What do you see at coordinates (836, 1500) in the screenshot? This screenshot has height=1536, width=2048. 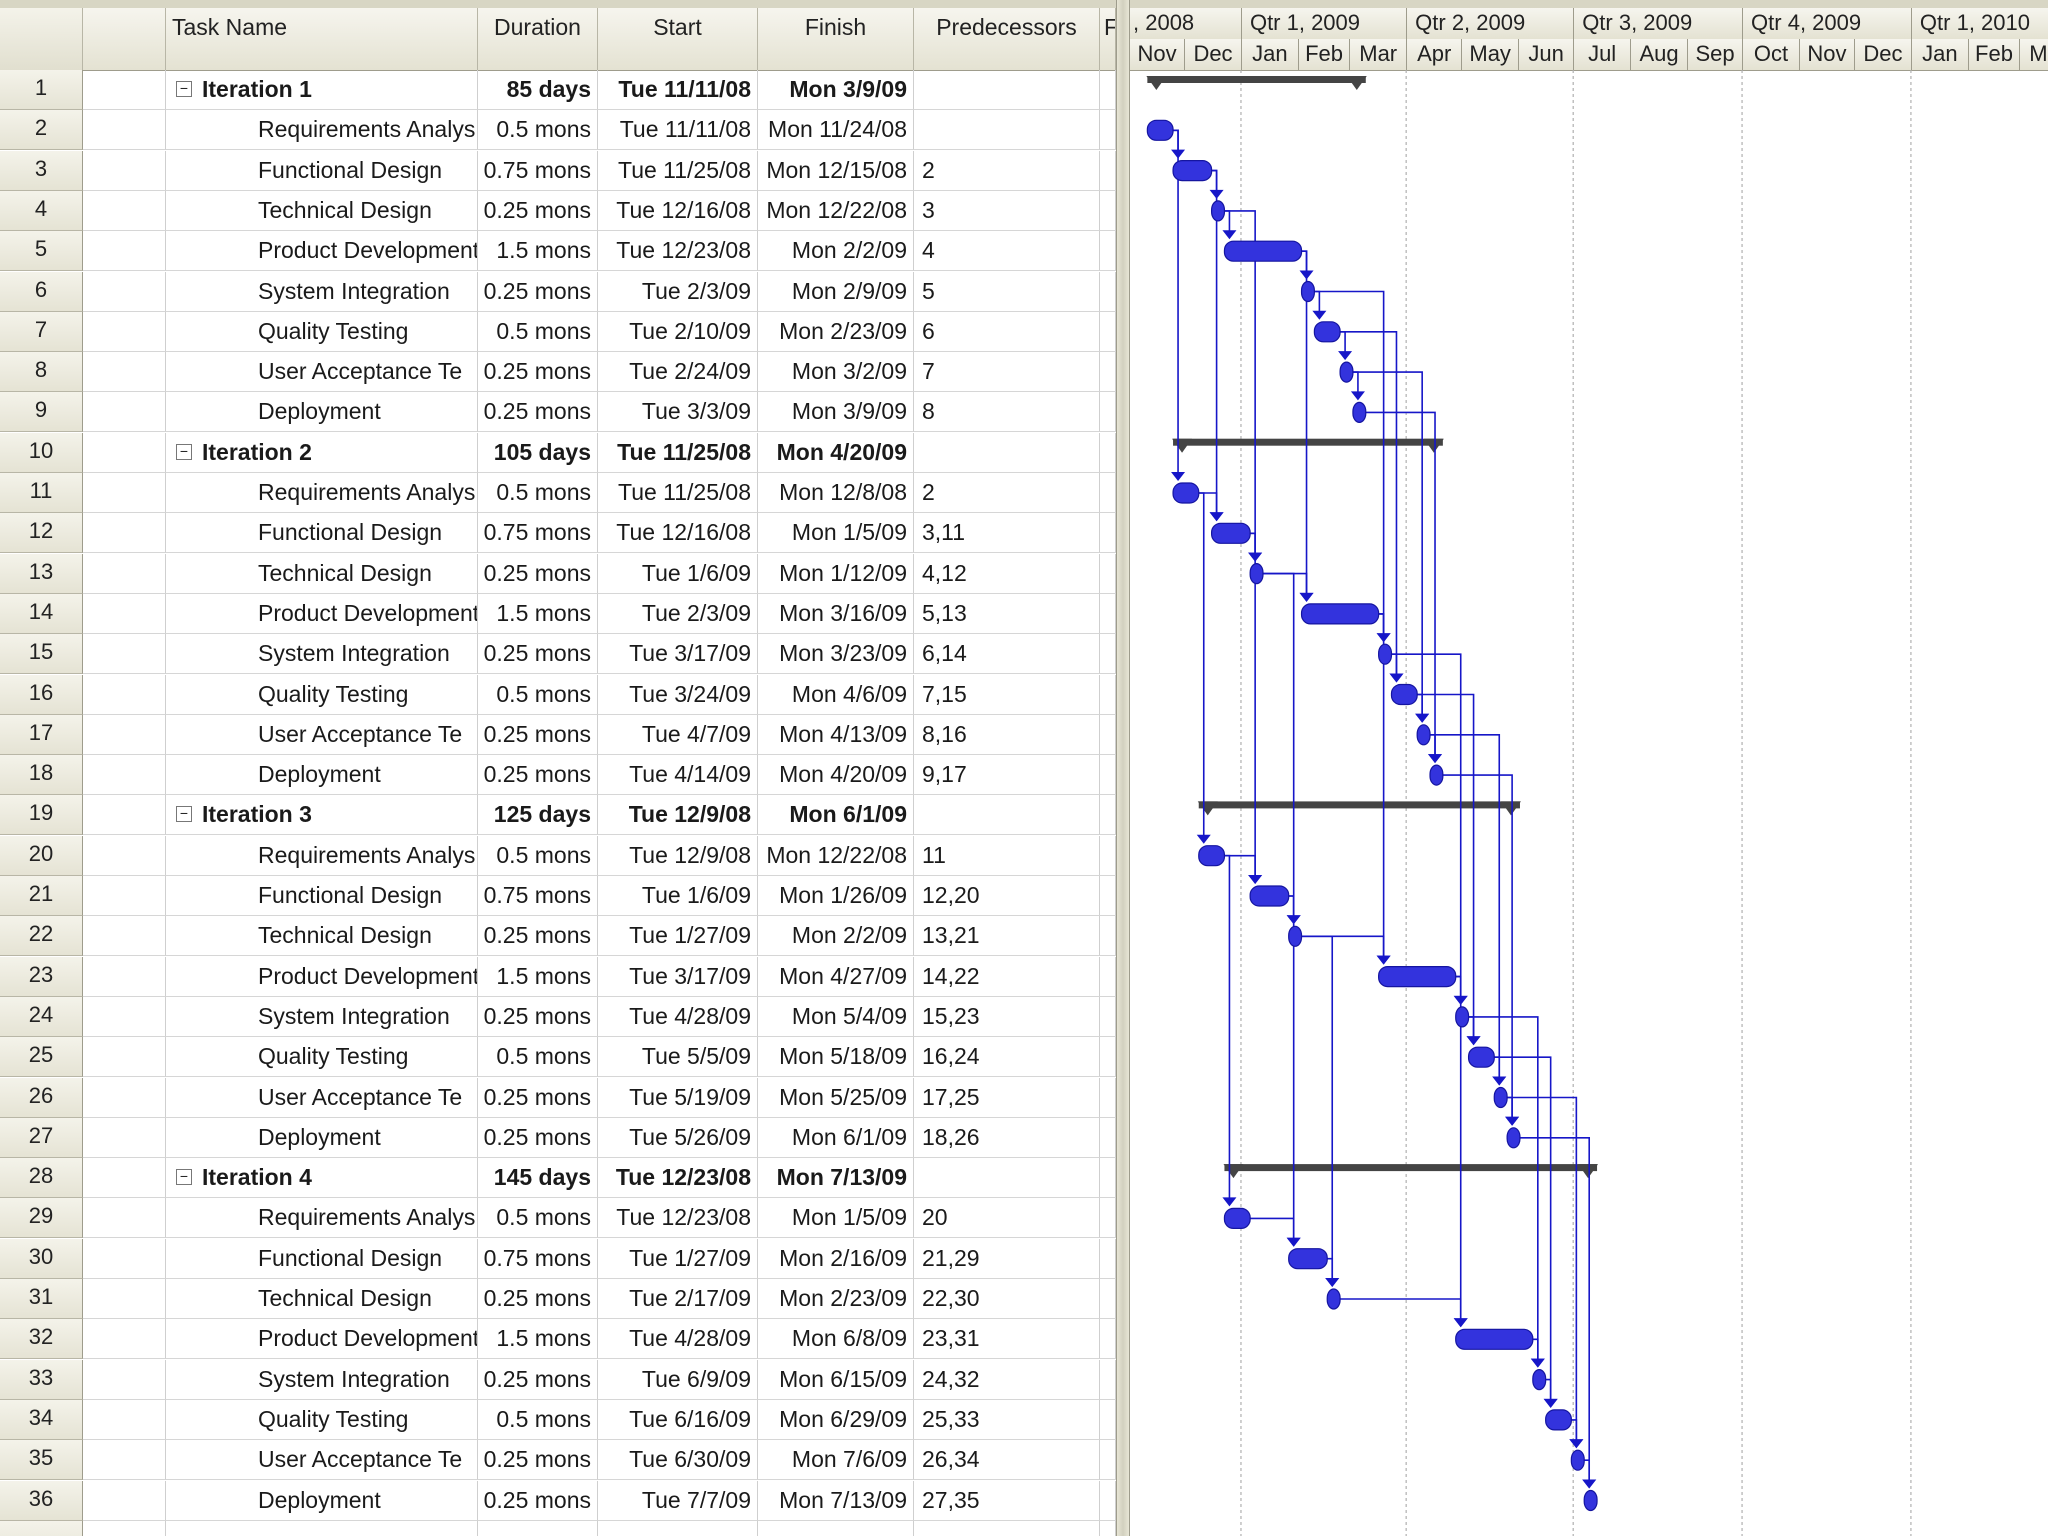 I see `finish-cell: Mon 7/13/09` at bounding box center [836, 1500].